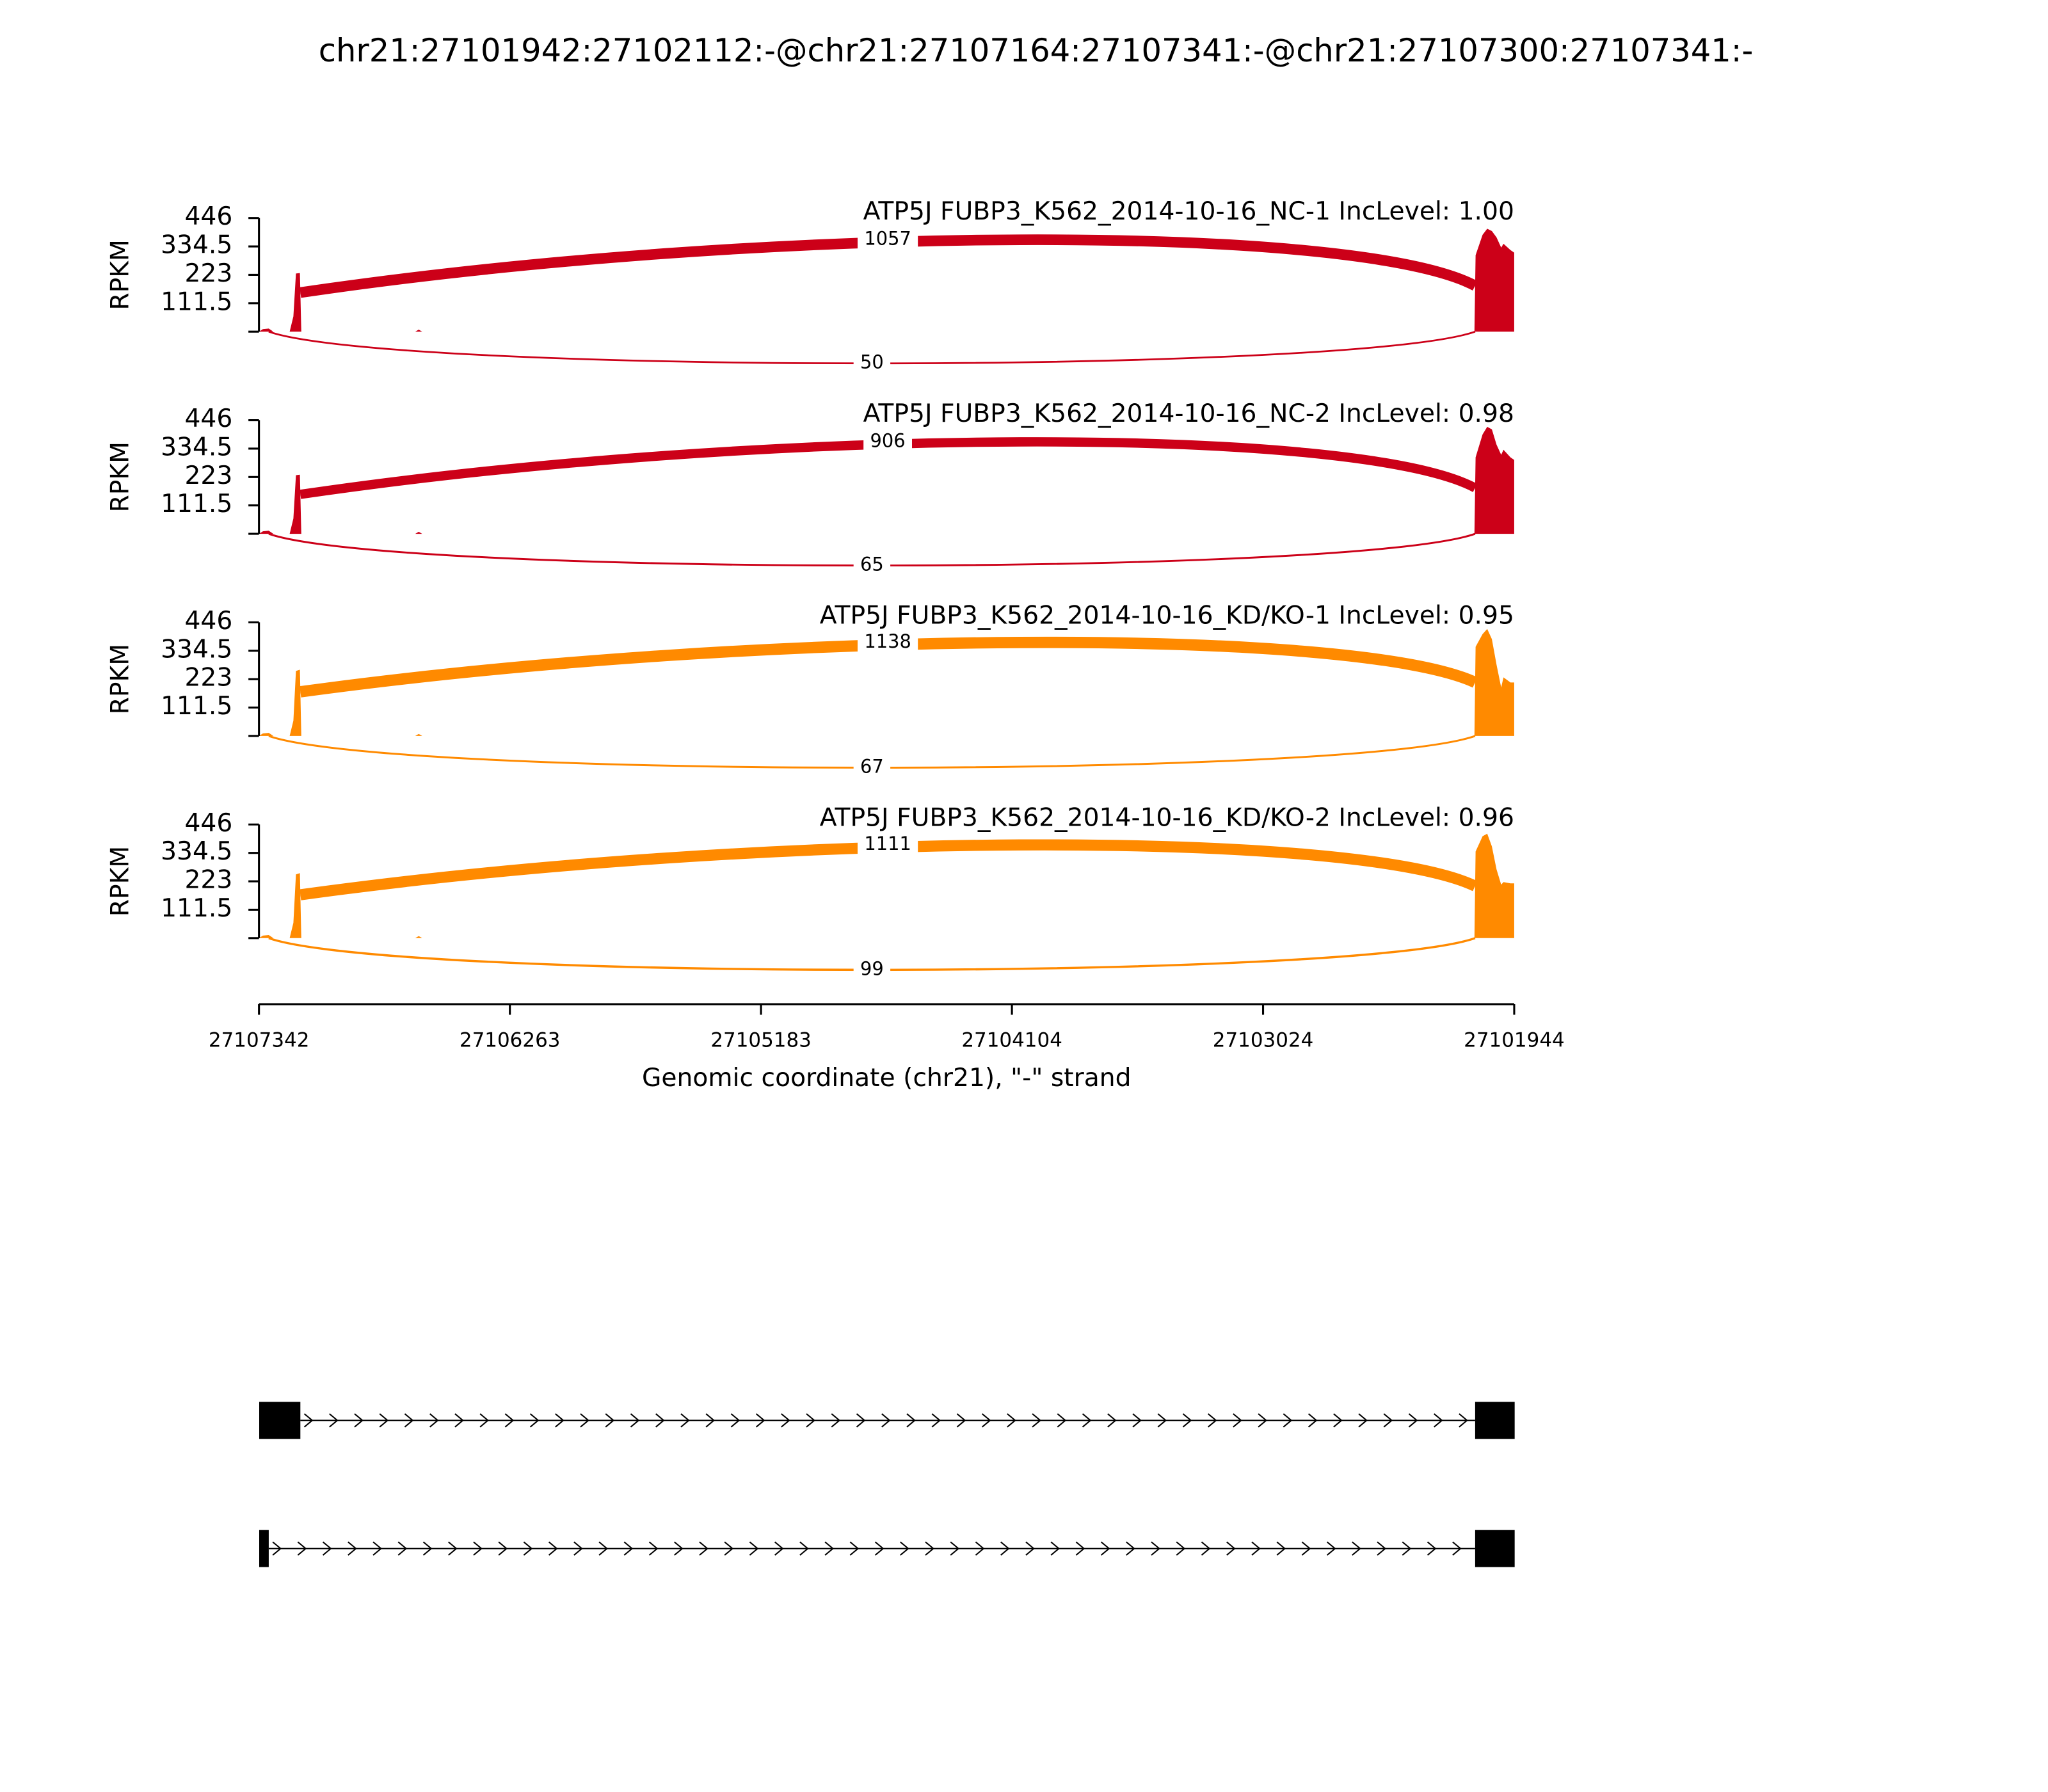 The width and height of the screenshot is (2048, 1792). What do you see at coordinates (1514, 1040) in the screenshot?
I see `x-tick-label: 27101944` at bounding box center [1514, 1040].